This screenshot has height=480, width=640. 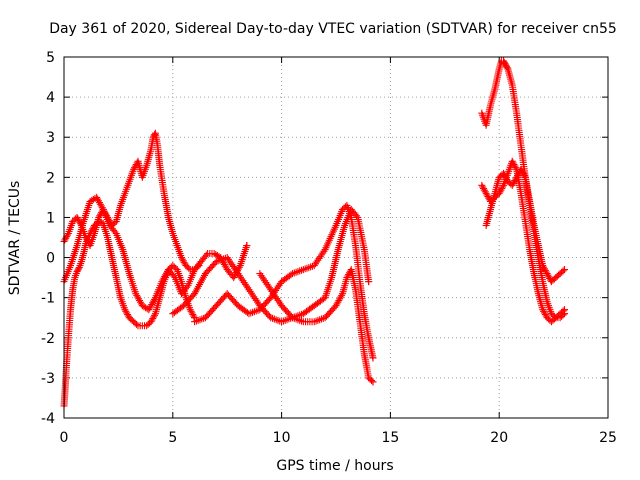 What do you see at coordinates (48, 339) in the screenshot?
I see `y-tick-label: -2` at bounding box center [48, 339].